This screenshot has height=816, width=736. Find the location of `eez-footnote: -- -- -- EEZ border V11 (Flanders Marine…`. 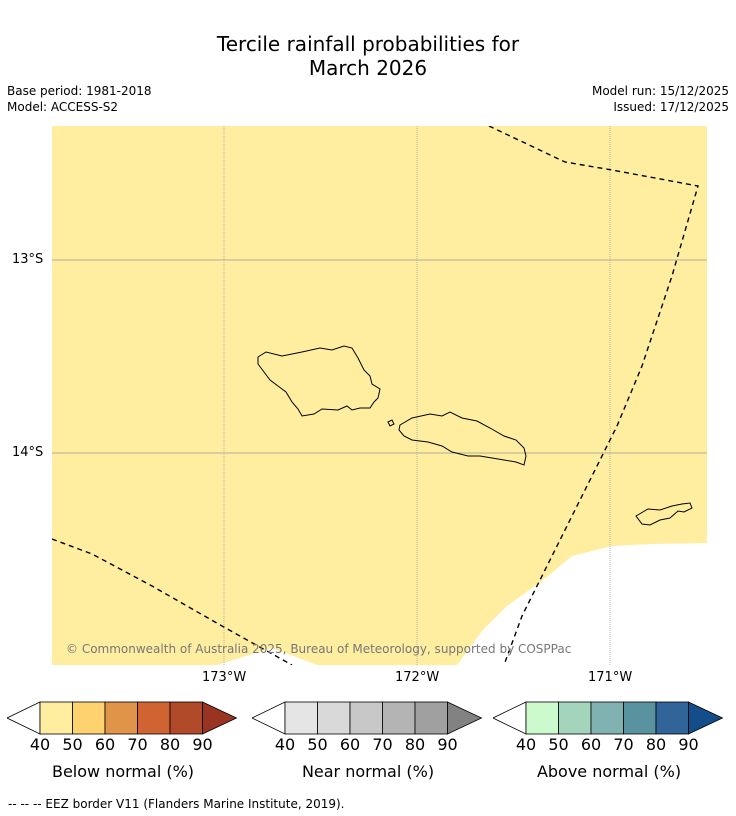

eez-footnote: -- -- -- EEZ border V11 (Flanders Marine… is located at coordinates (176, 804).